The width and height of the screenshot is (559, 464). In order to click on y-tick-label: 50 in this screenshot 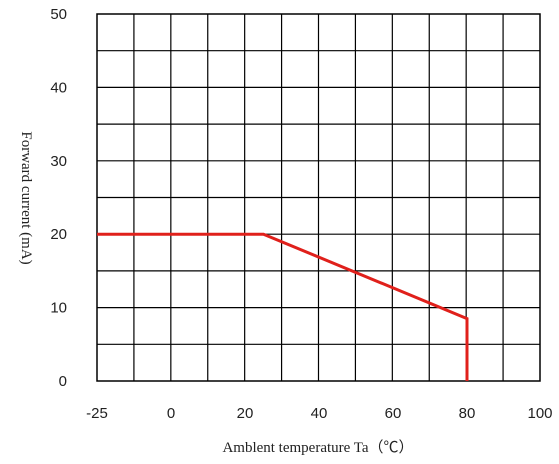, I will do `click(58, 14)`.